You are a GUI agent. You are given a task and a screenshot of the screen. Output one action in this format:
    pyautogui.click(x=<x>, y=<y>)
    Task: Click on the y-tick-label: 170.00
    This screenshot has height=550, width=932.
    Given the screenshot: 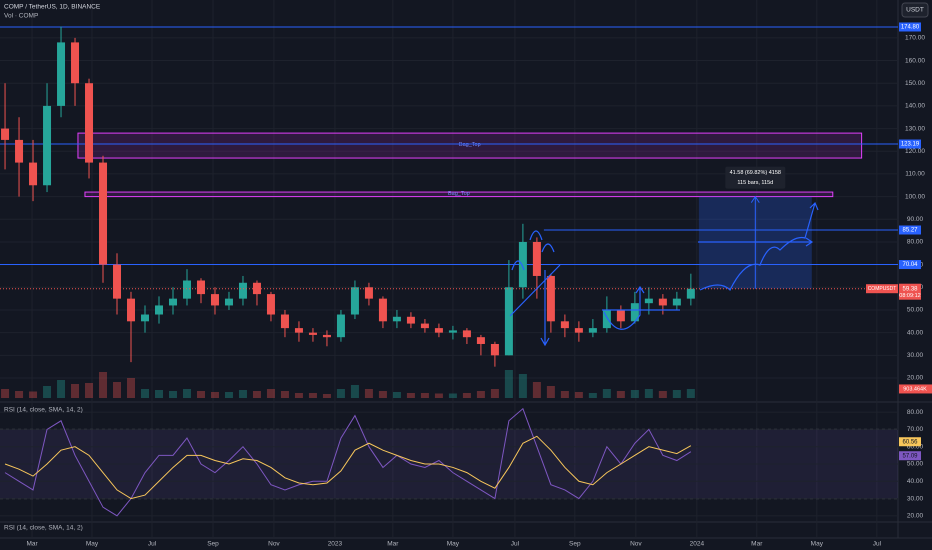 What is the action you would take?
    pyautogui.click(x=915, y=38)
    